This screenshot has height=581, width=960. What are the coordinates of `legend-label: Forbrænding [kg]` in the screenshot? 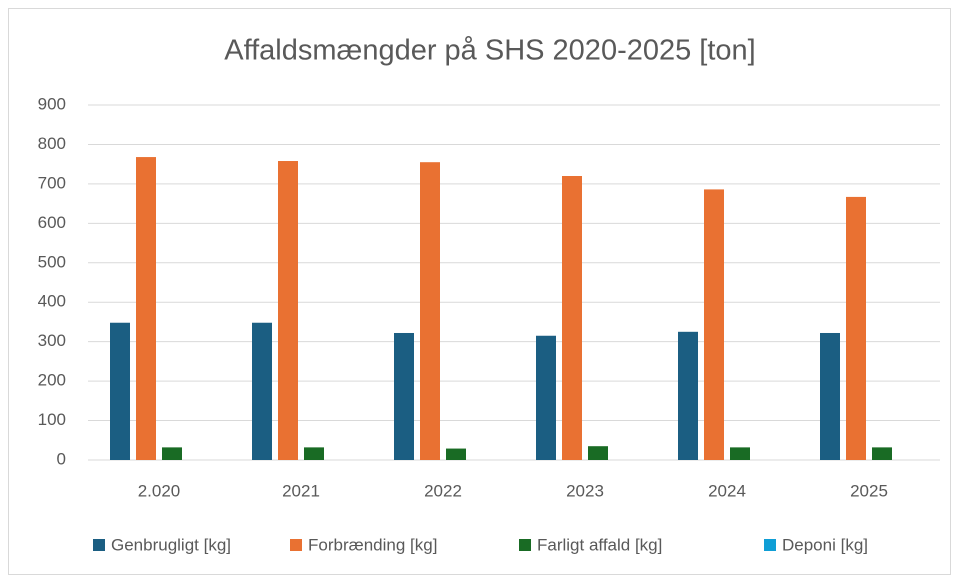 It's located at (372, 544).